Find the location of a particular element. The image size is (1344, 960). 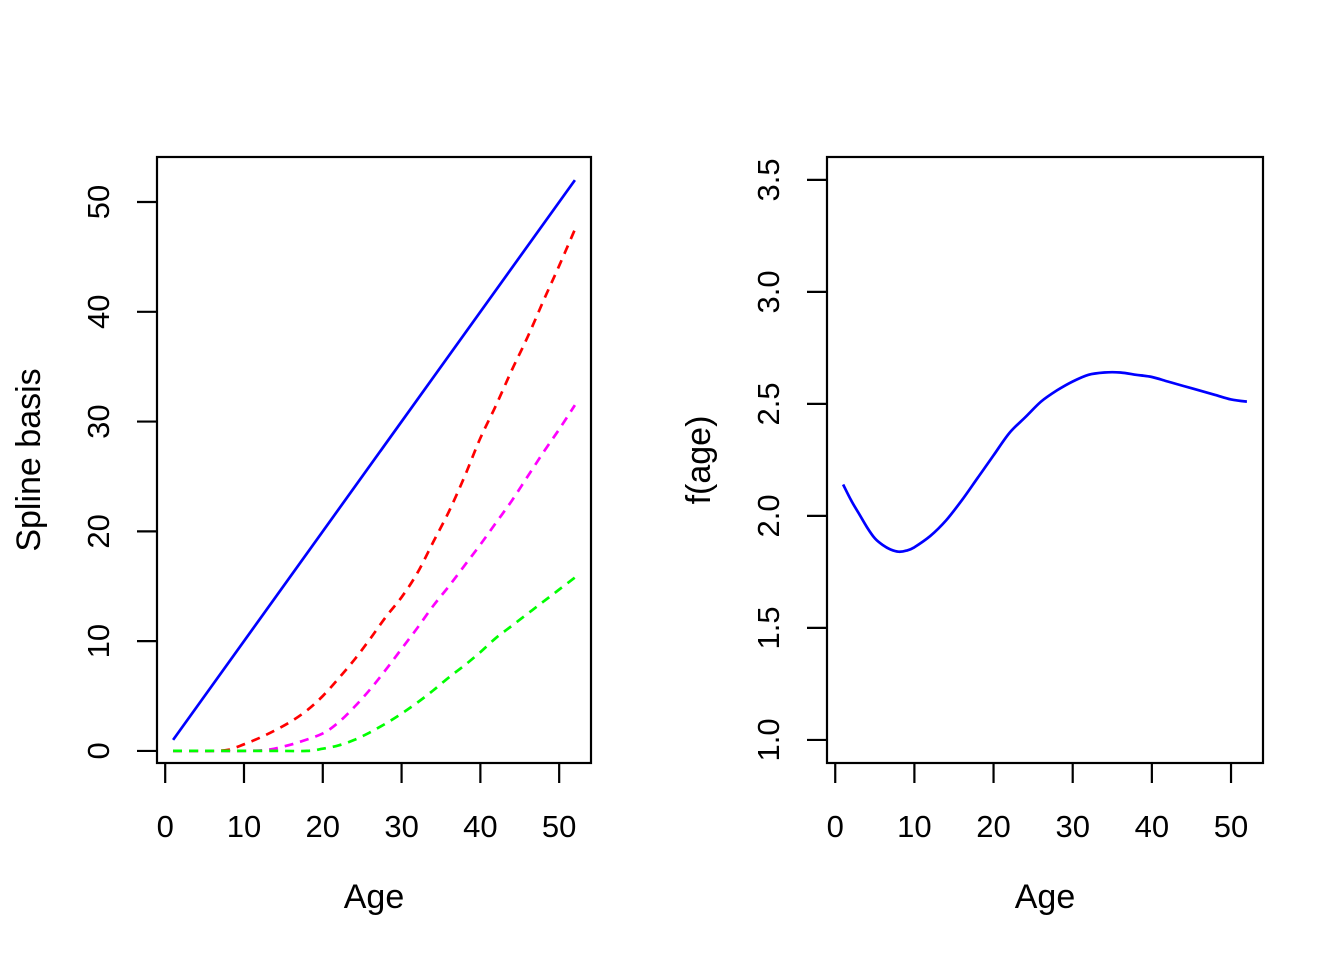

right-series-fitted-spline-f-age is located at coordinates (1044, 462).